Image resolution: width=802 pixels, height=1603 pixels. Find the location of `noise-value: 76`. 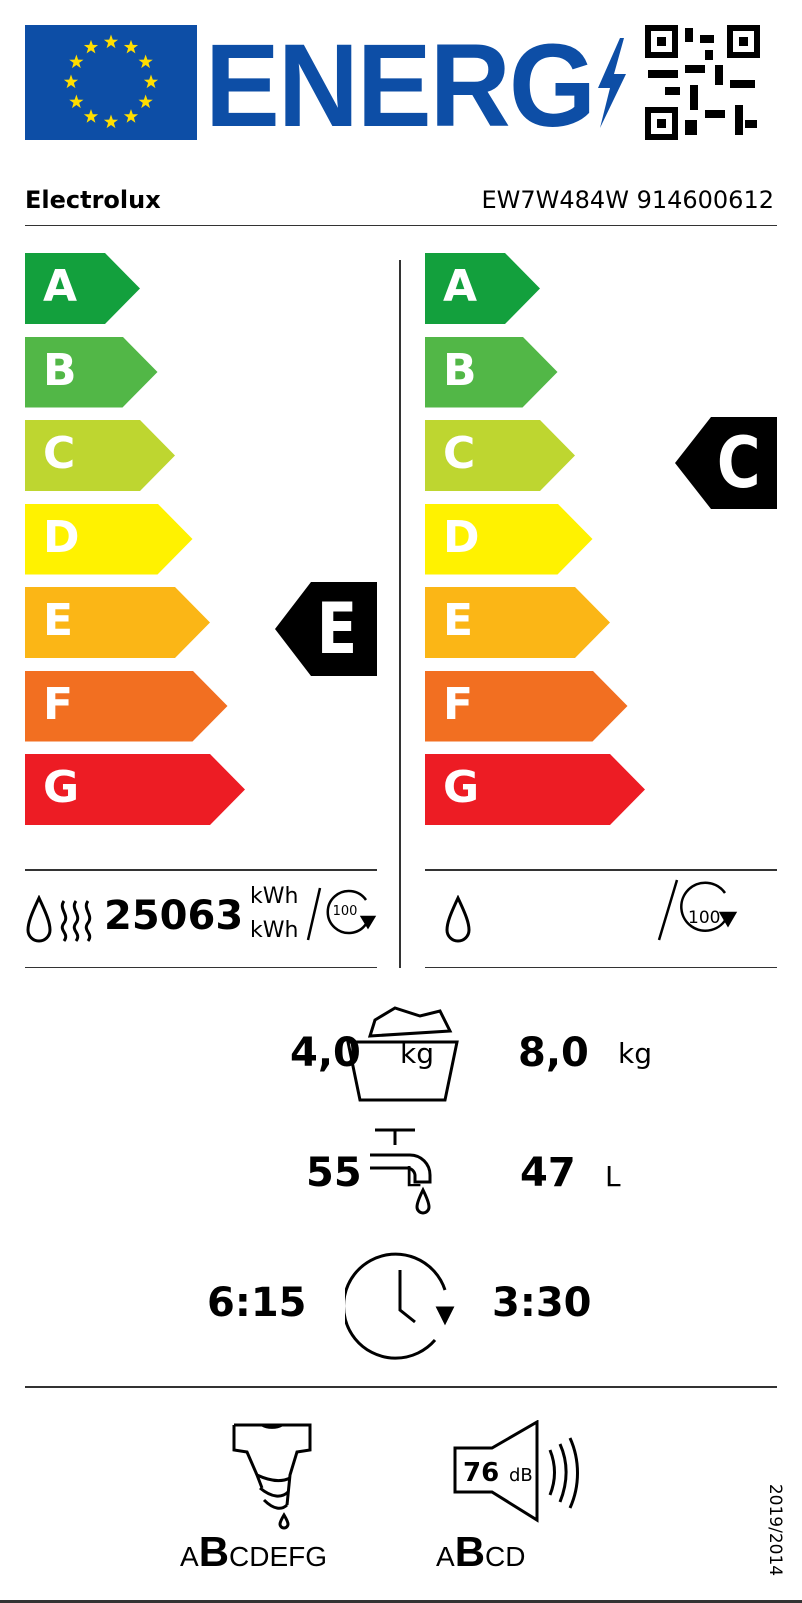

noise-value: 76 is located at coordinates (481, 1473).